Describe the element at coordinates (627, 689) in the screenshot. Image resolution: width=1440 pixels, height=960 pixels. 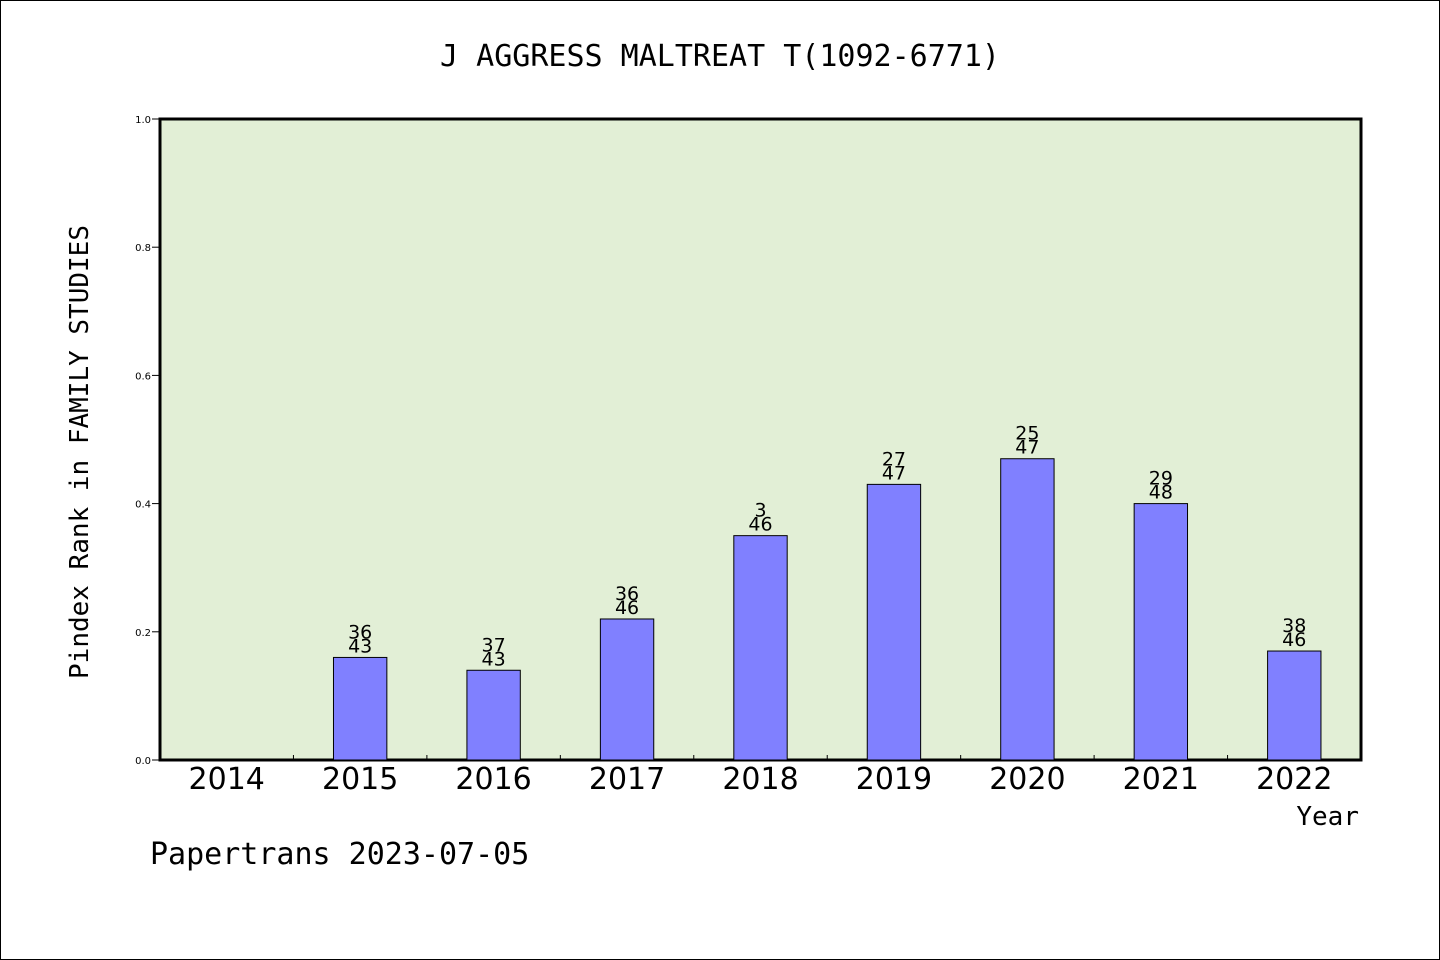
I see `bar-2017` at that location.